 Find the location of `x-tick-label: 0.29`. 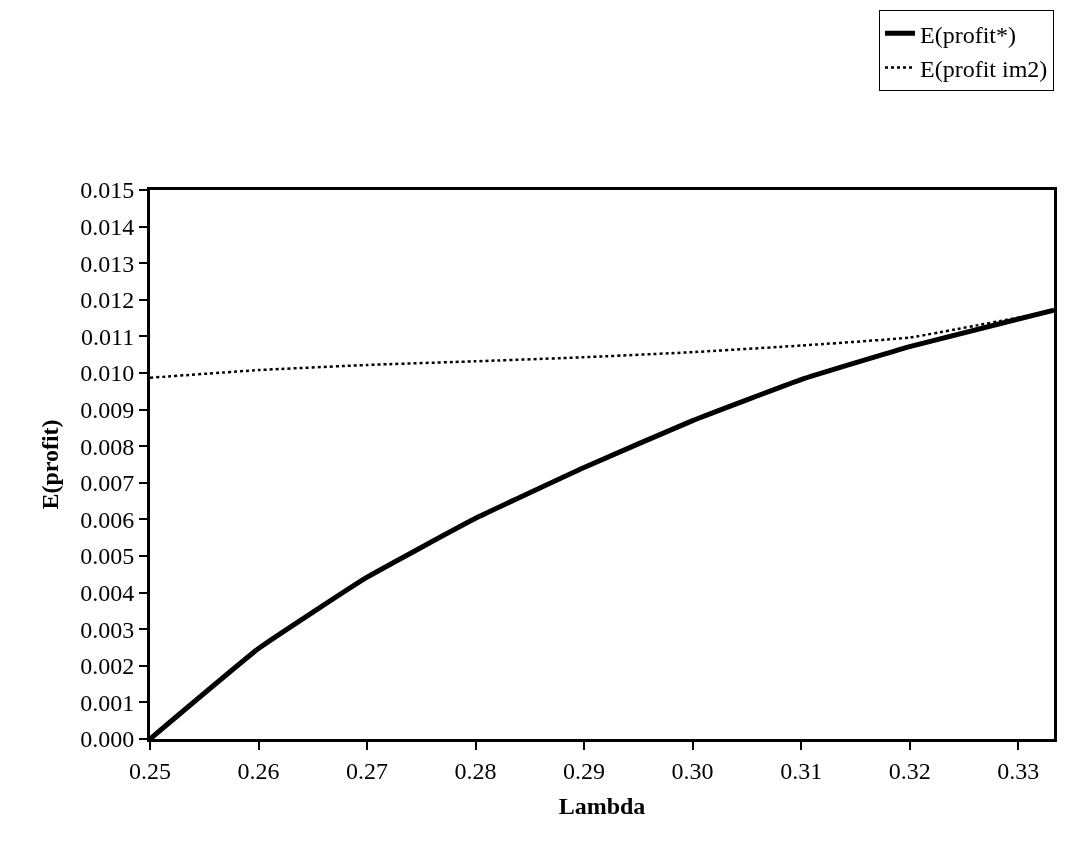

x-tick-label: 0.29 is located at coordinates (584, 770).